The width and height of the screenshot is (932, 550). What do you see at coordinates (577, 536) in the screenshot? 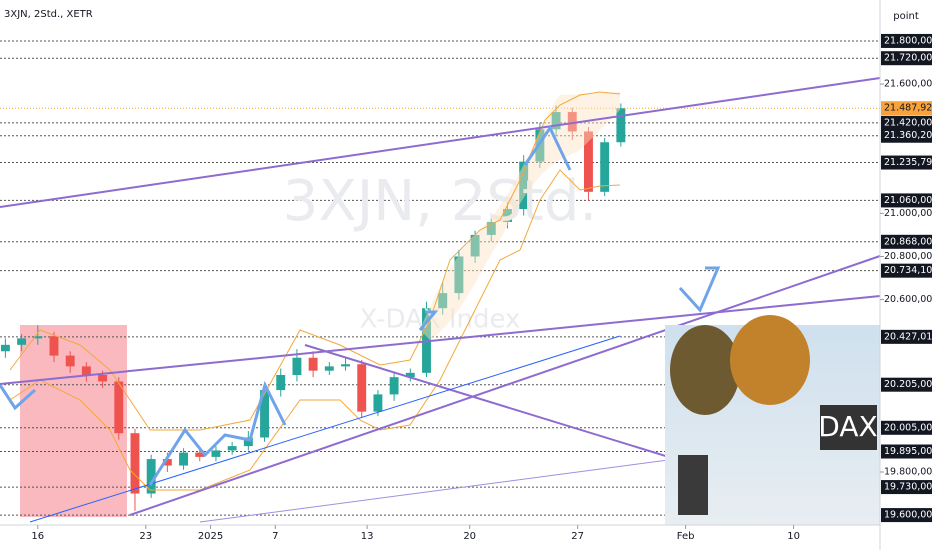
I see `x-tick-label: 27` at bounding box center [577, 536].